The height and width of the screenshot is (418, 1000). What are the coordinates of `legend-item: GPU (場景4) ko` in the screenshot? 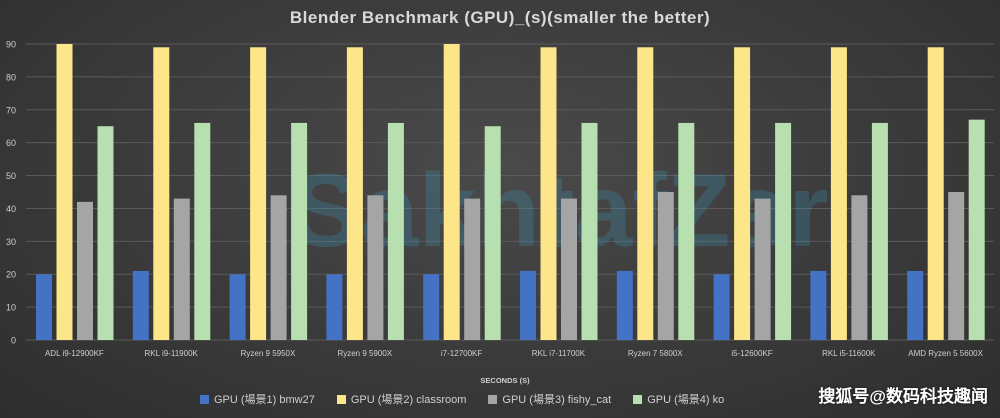 It's located at (678, 399).